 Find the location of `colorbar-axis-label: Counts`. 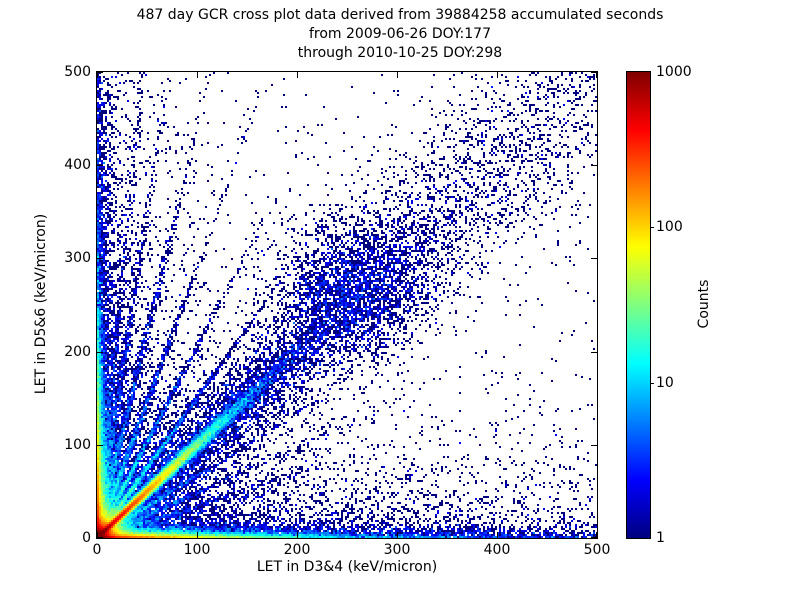

colorbar-axis-label: Counts is located at coordinates (704, 304).